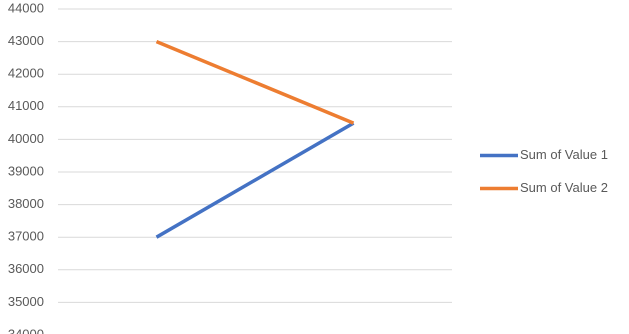  What do you see at coordinates (26, 73) in the screenshot?
I see `y-tick-label: 42000` at bounding box center [26, 73].